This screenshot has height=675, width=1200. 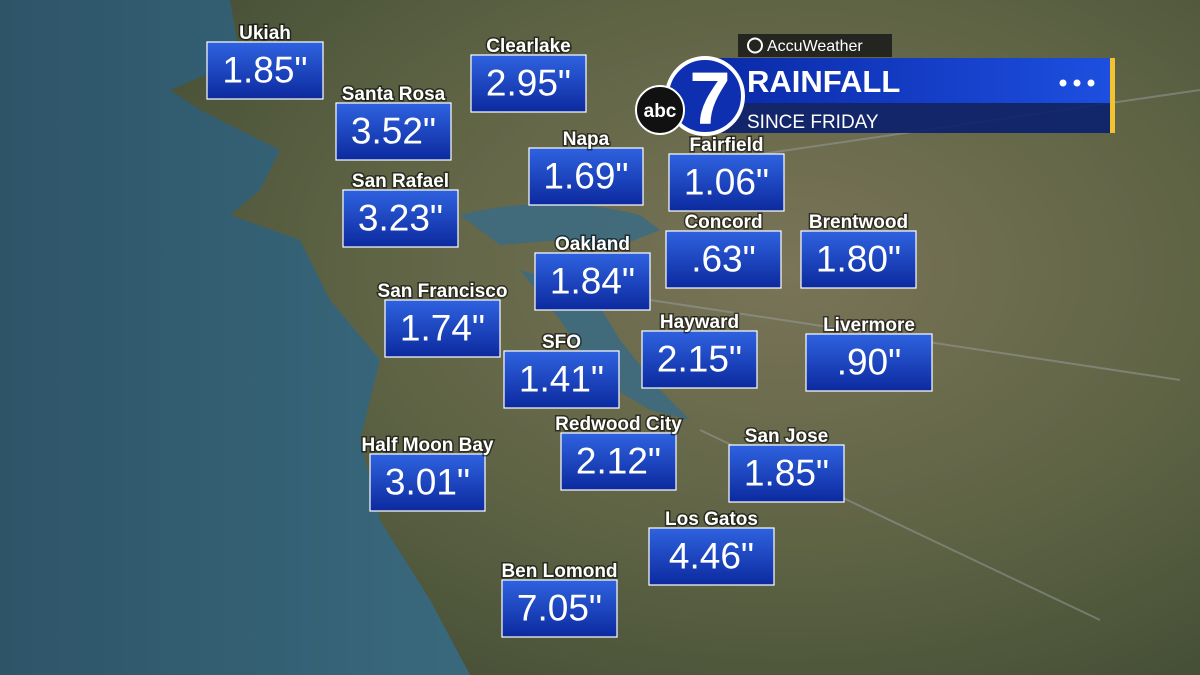 I want to click on rain-amount: 2.12", so click(x=618, y=460).